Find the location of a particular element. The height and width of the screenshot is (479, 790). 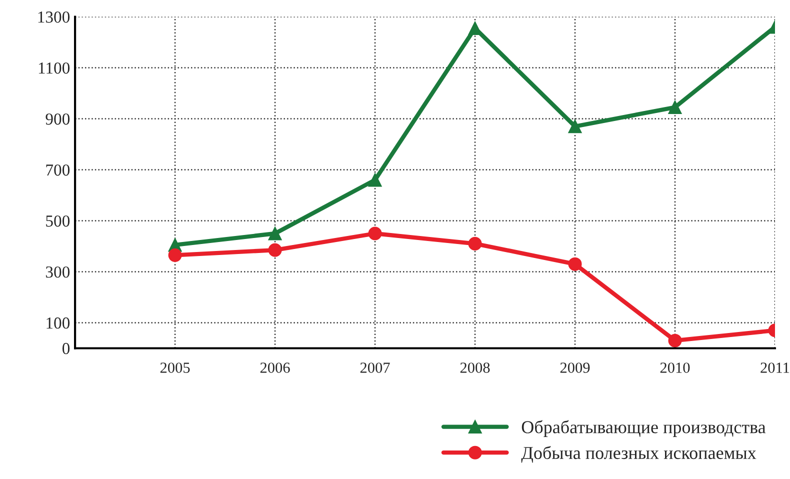

x-tick-label: 2008 is located at coordinates (475, 367).